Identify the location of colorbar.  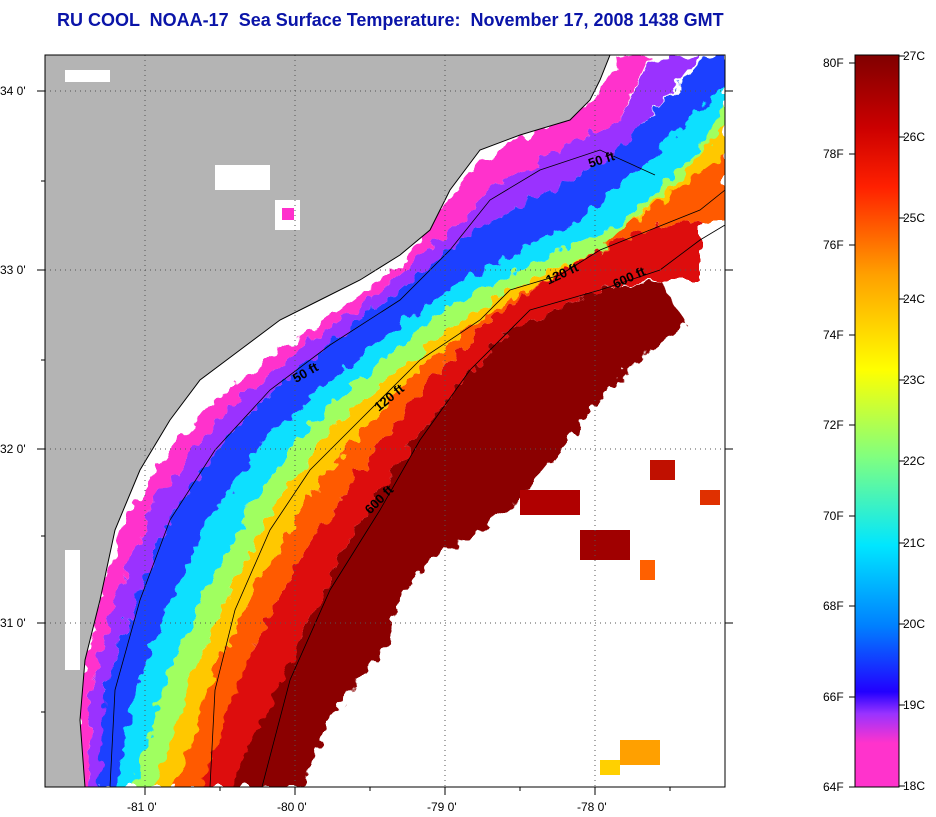
(877, 421).